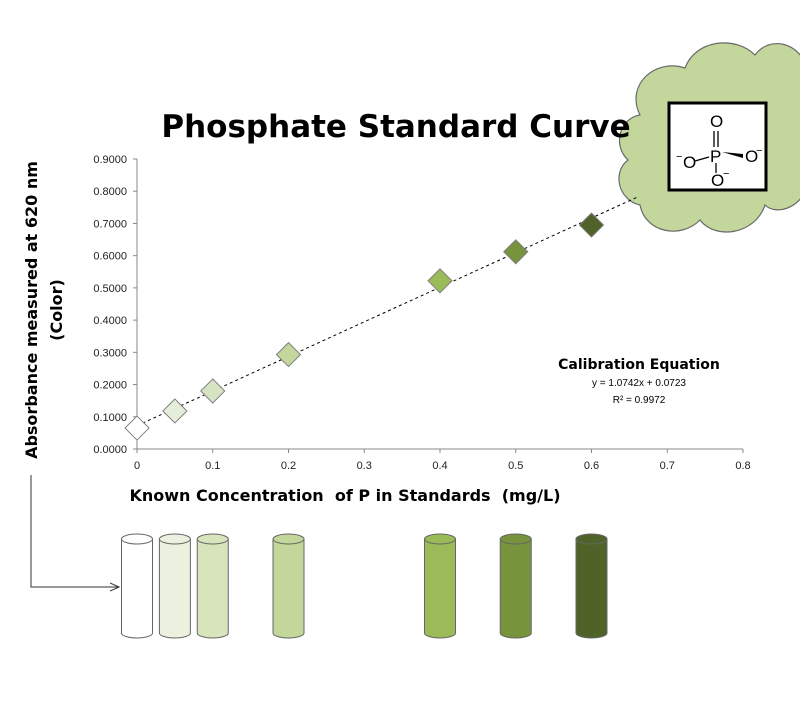  What do you see at coordinates (726, 174) in the screenshot?
I see `atom-o-bottom-charge: −` at bounding box center [726, 174].